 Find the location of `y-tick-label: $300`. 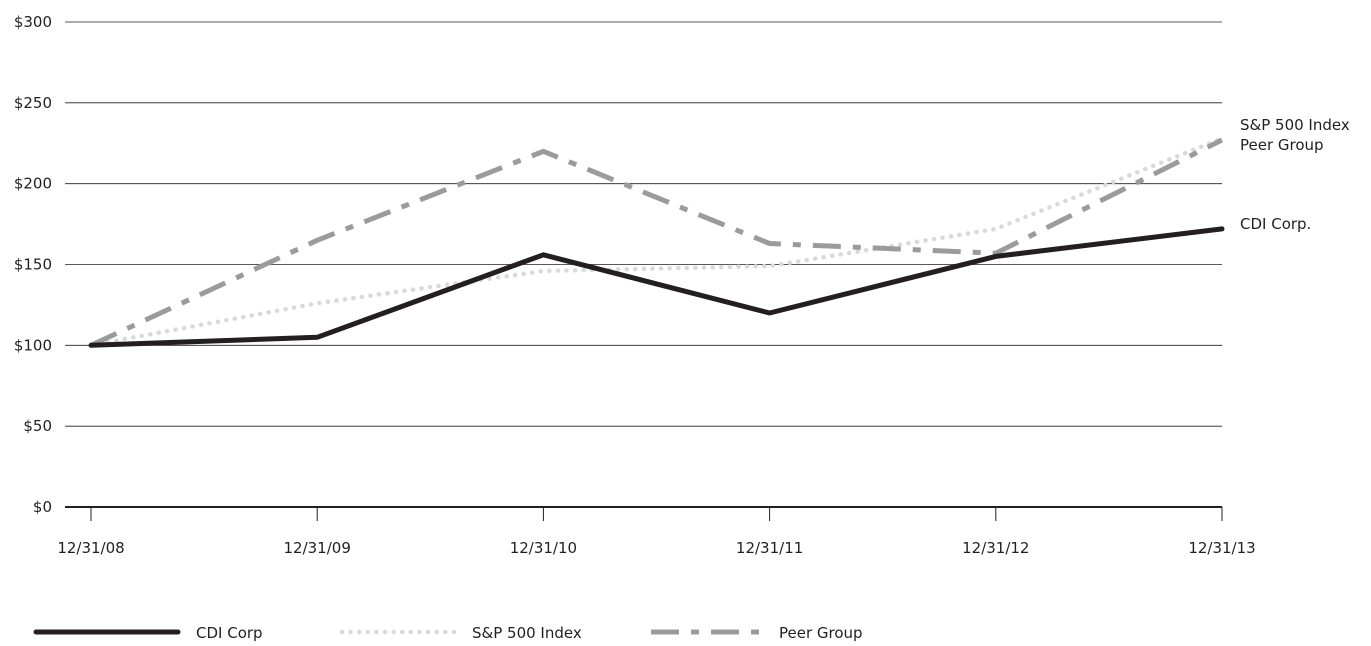

y-tick-label: $300 is located at coordinates (33, 22).